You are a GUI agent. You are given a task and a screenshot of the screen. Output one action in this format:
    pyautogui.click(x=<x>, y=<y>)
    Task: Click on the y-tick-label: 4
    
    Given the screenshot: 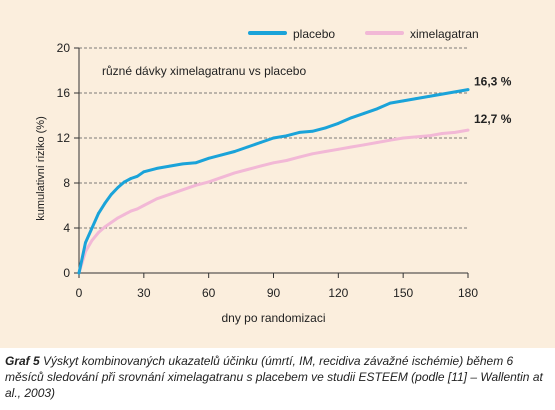 What is the action you would take?
    pyautogui.click(x=66, y=228)
    